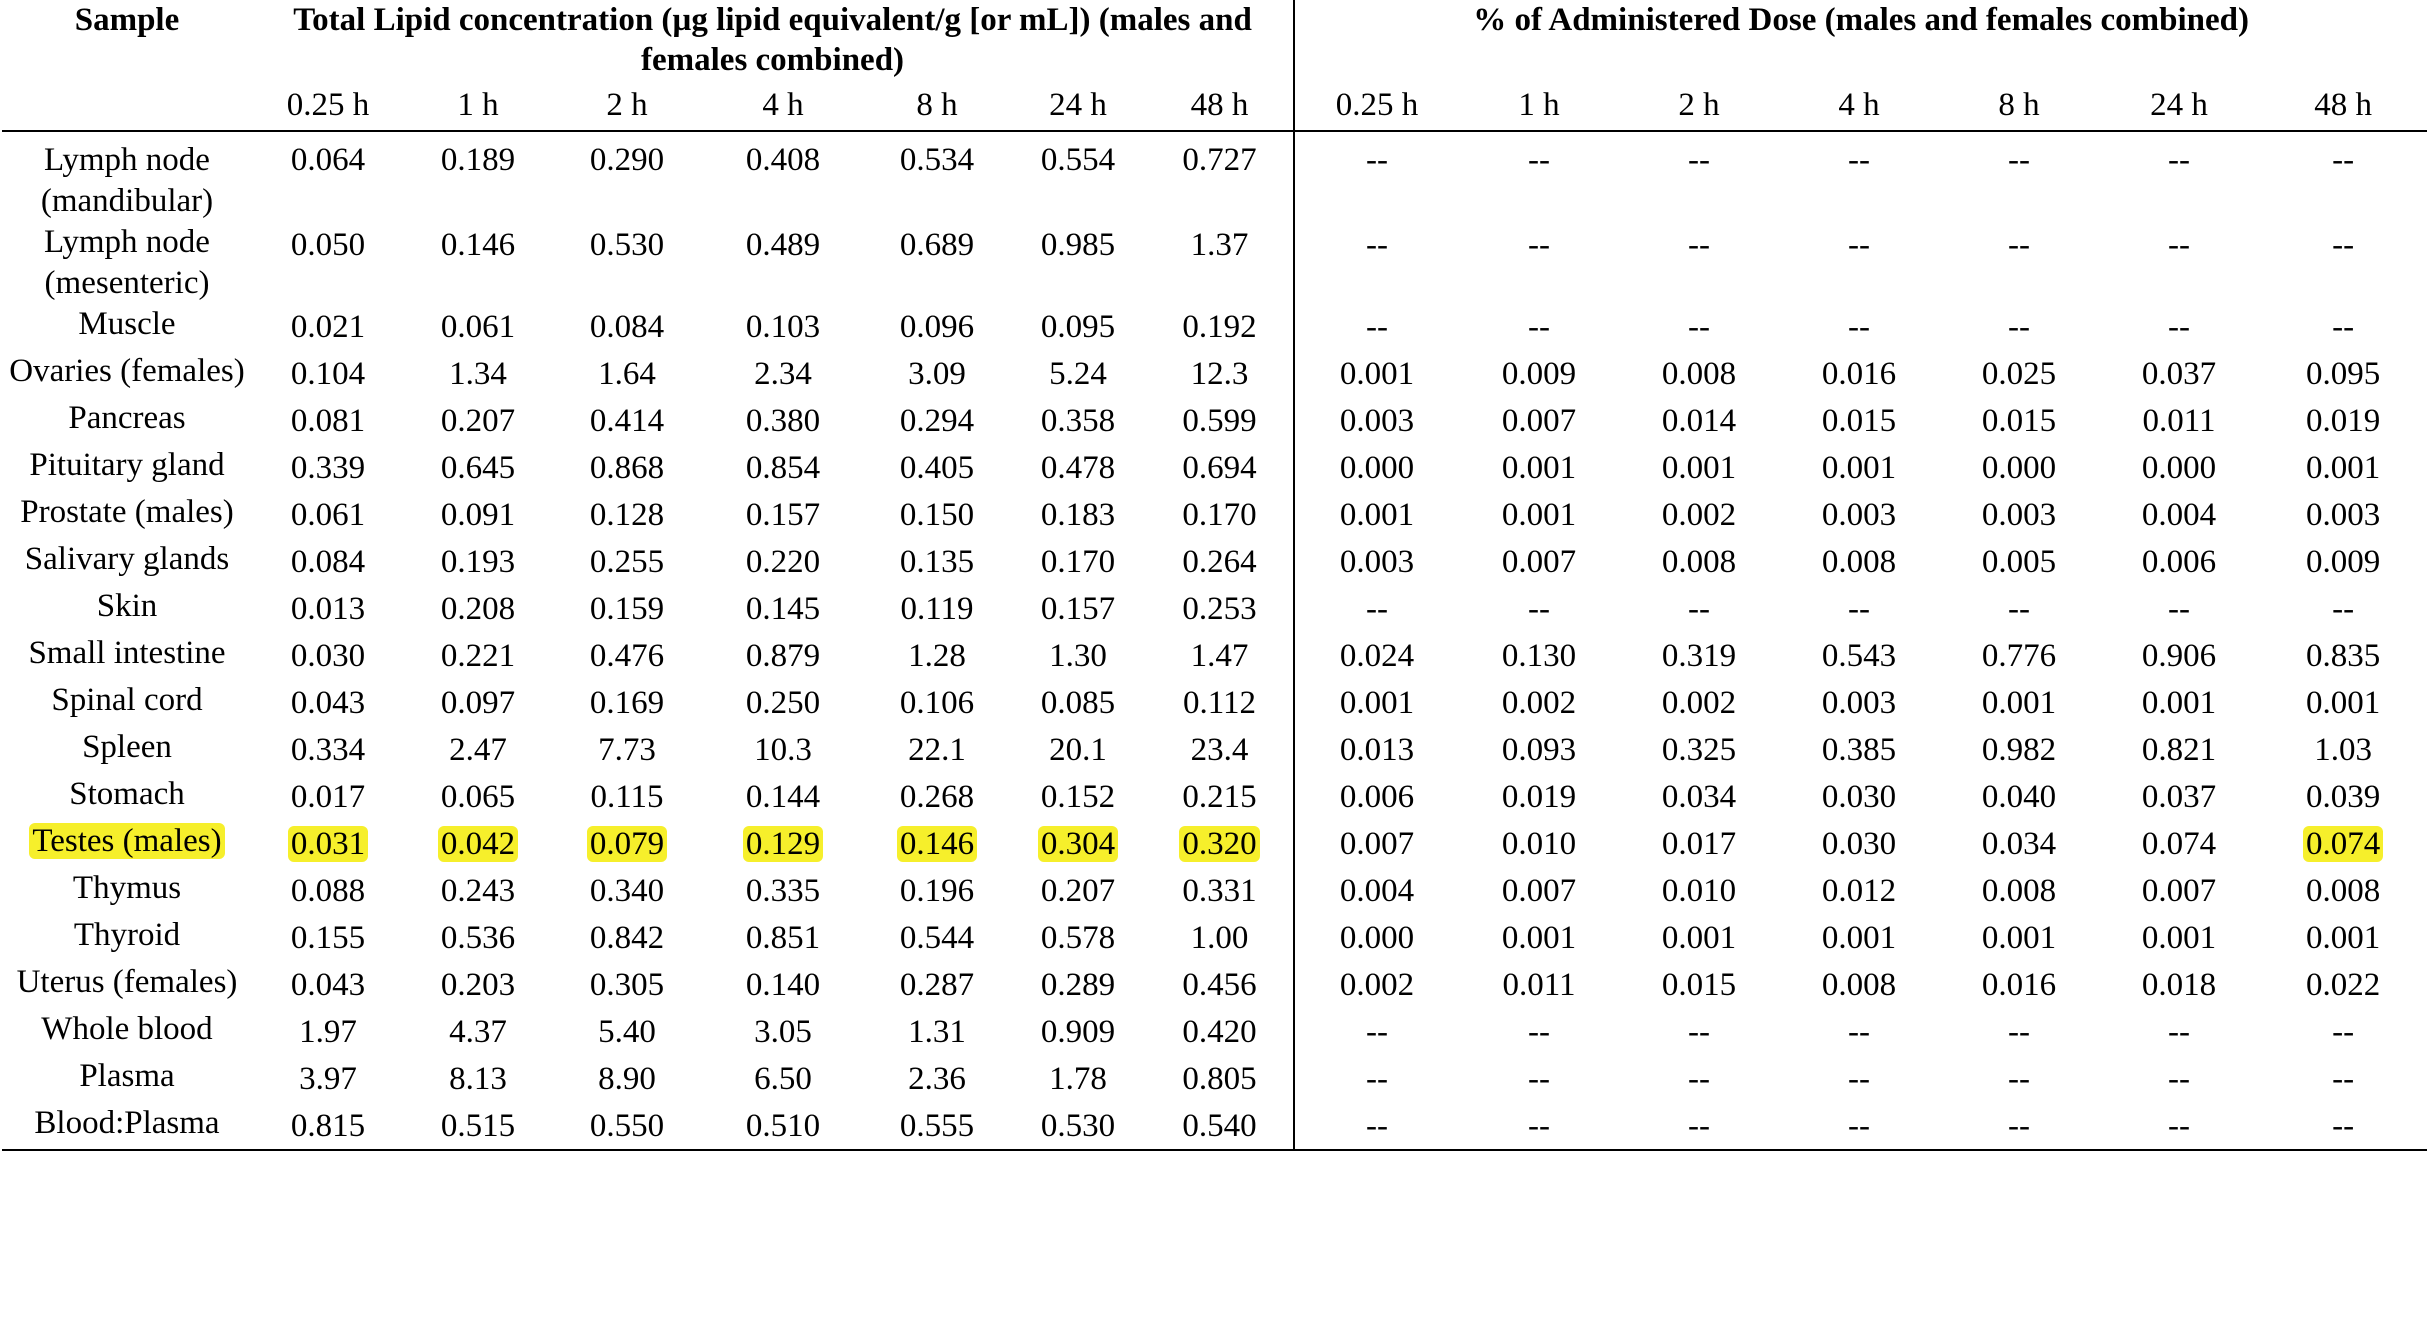  Describe the element at coordinates (328, 421) in the screenshot. I see `concentration-cell: 0.081` at that location.